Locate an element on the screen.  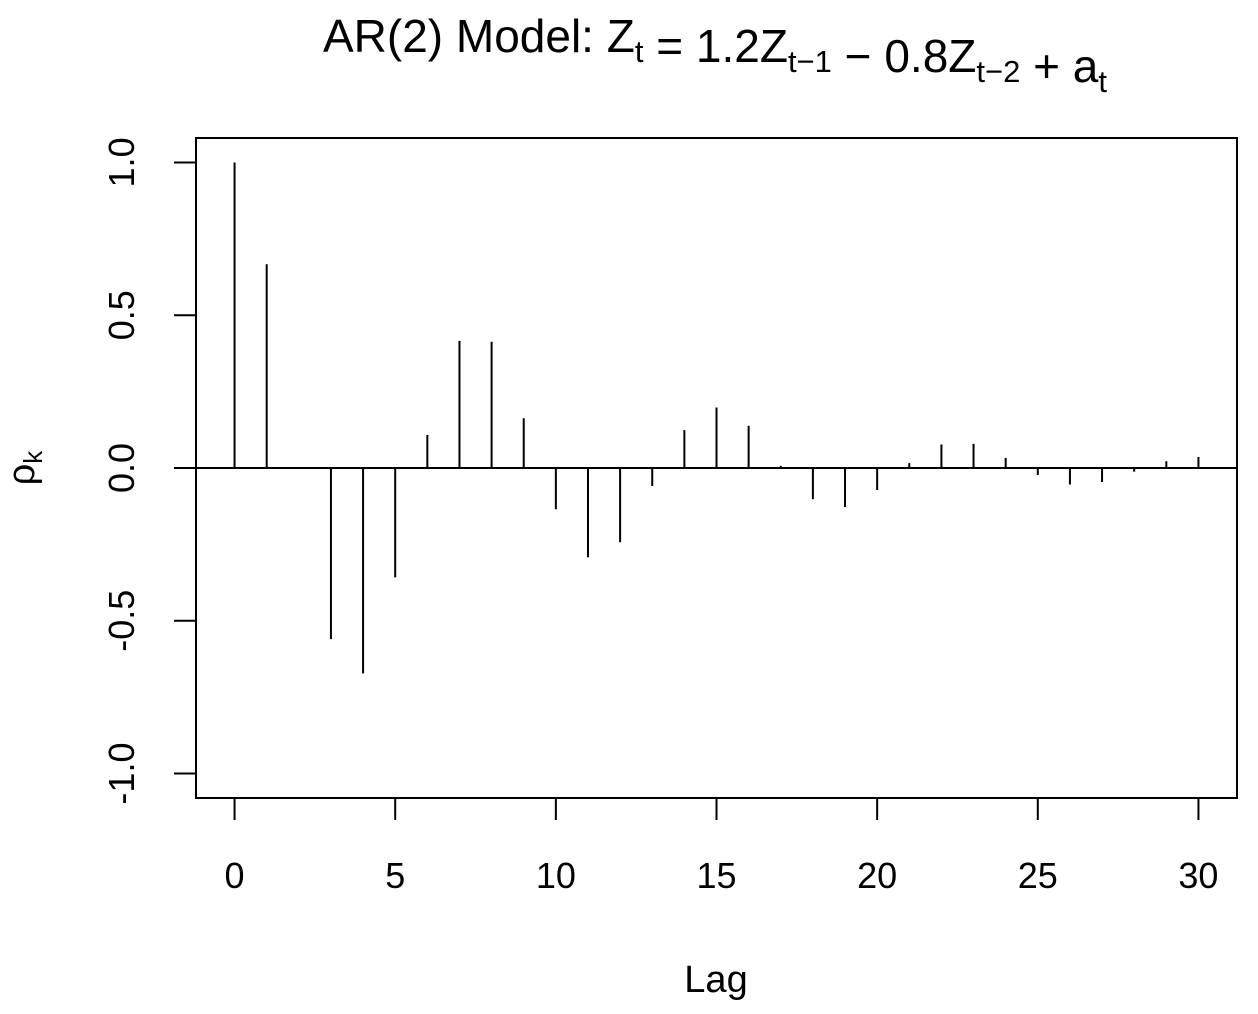
x-tick-label: 15 is located at coordinates (716, 875).